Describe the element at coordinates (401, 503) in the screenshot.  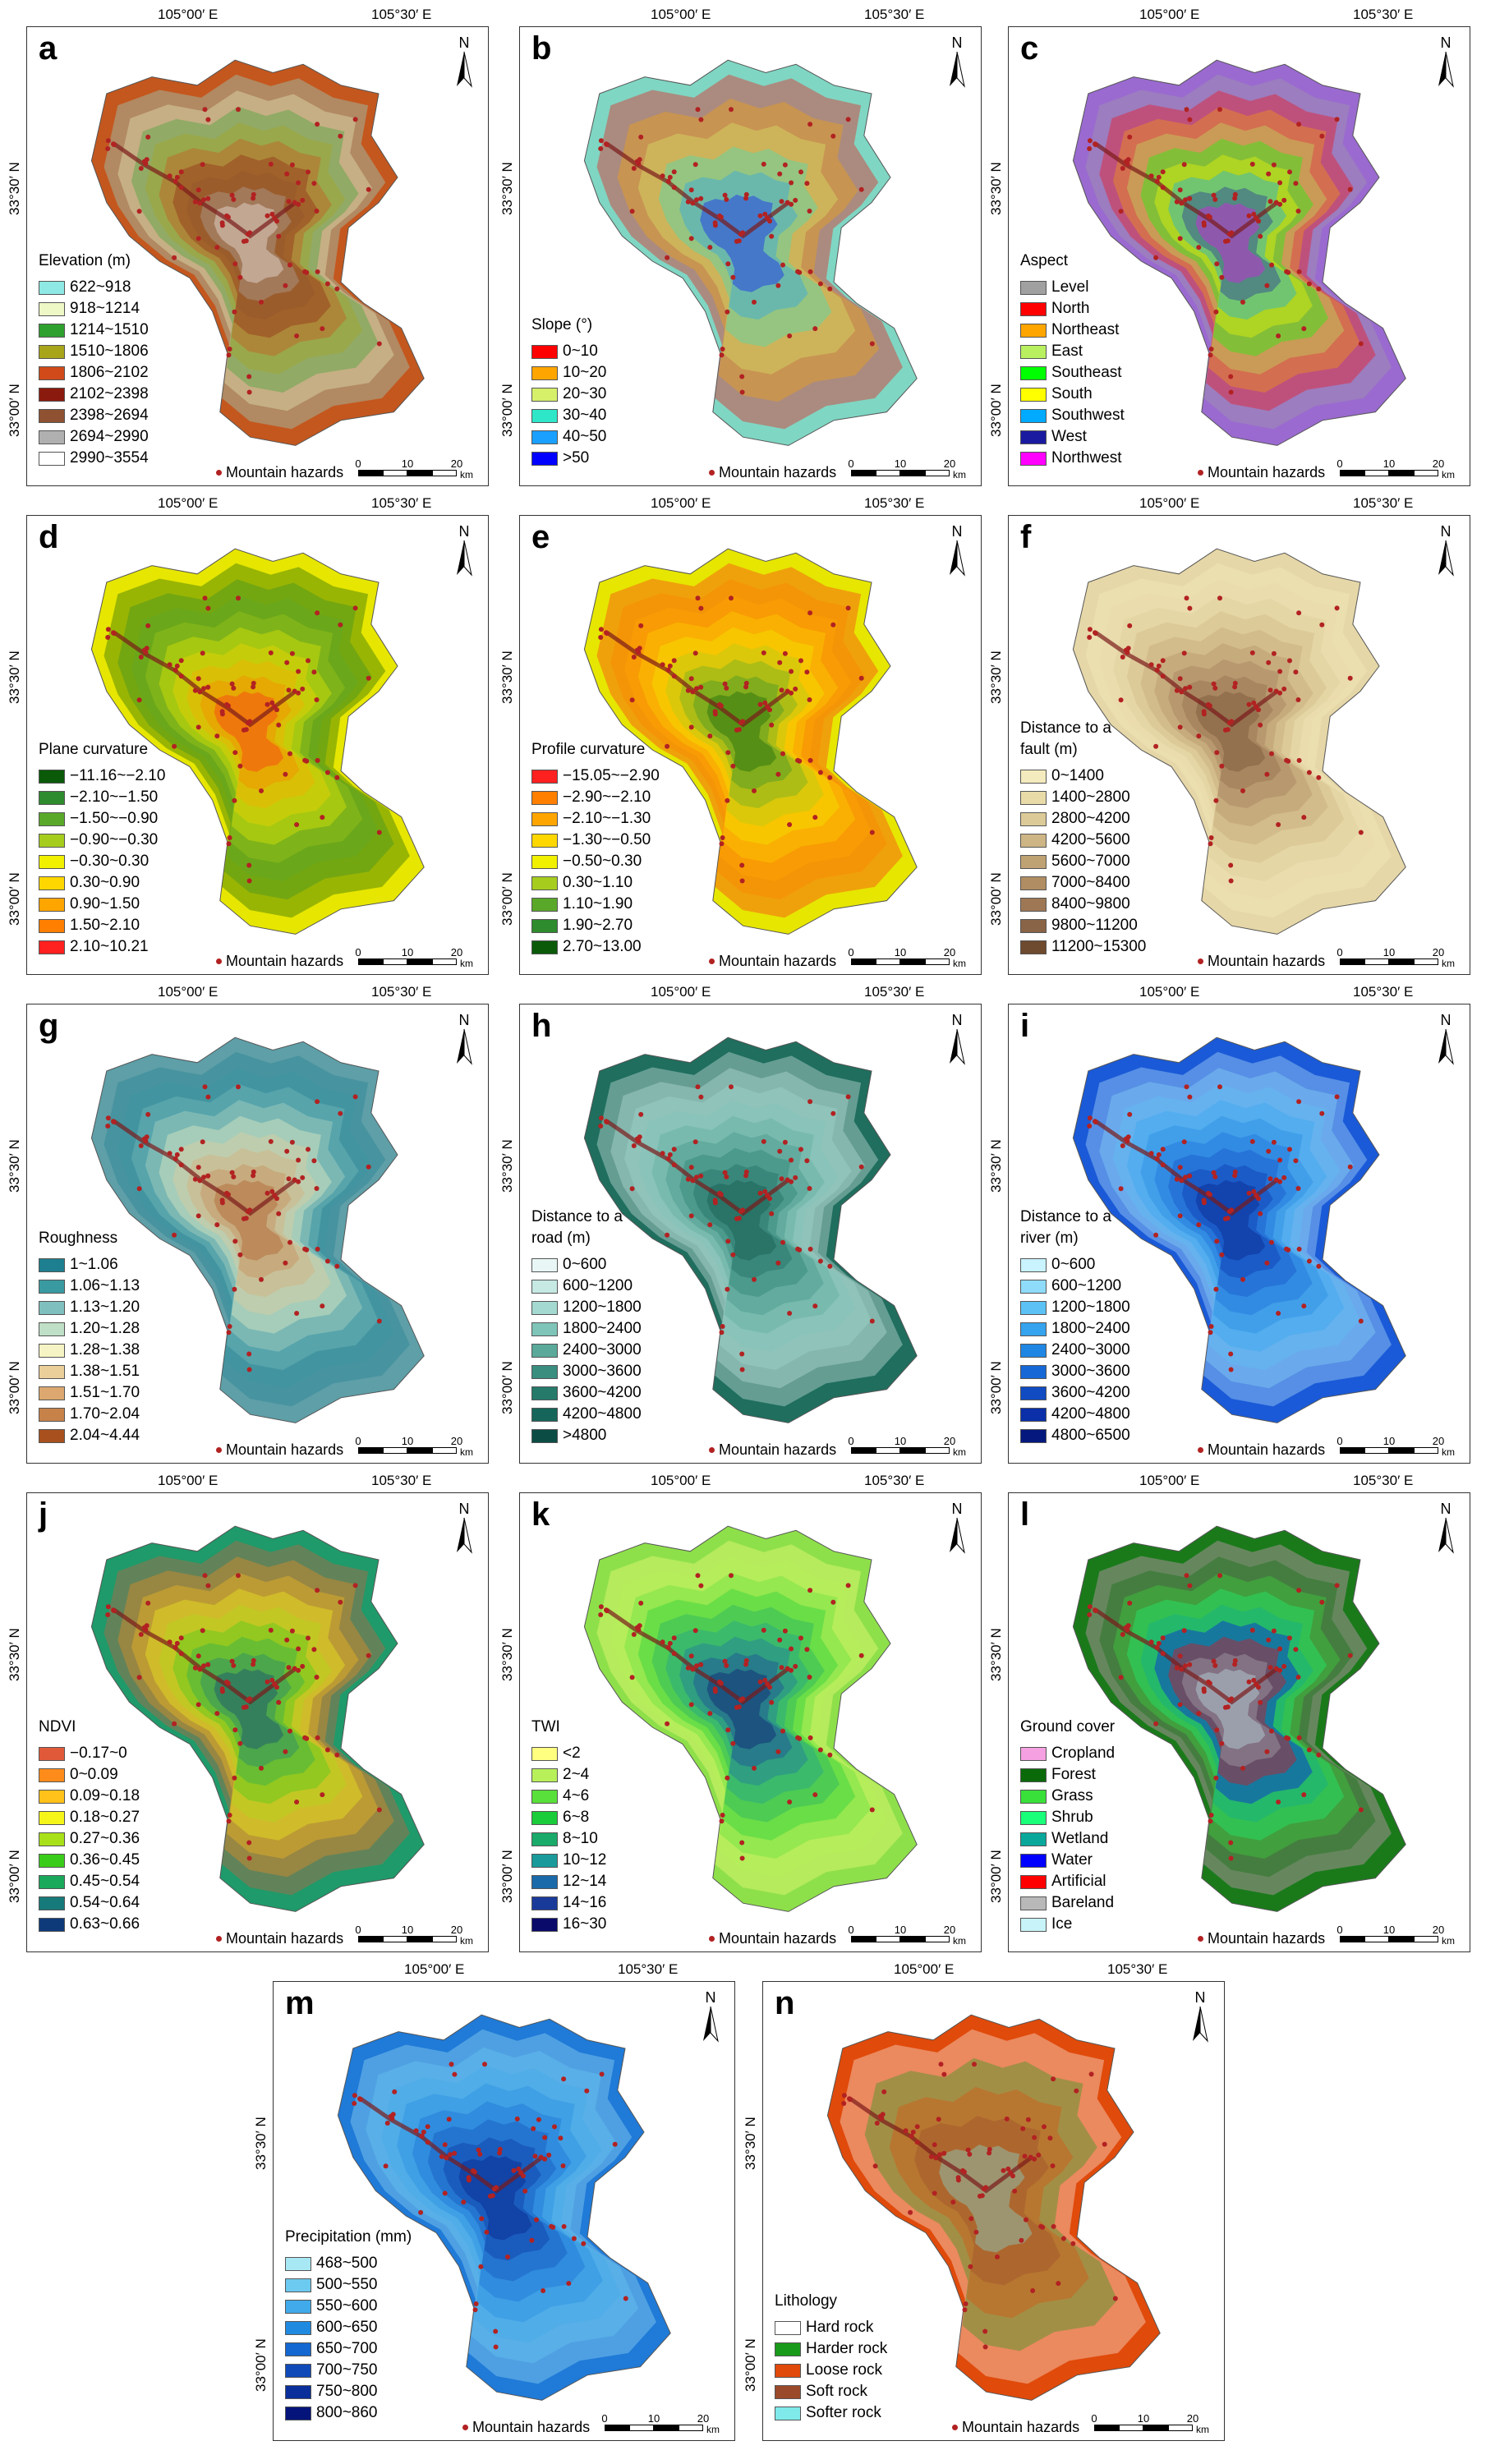
I see `lon-label: 105°30′ E` at that location.